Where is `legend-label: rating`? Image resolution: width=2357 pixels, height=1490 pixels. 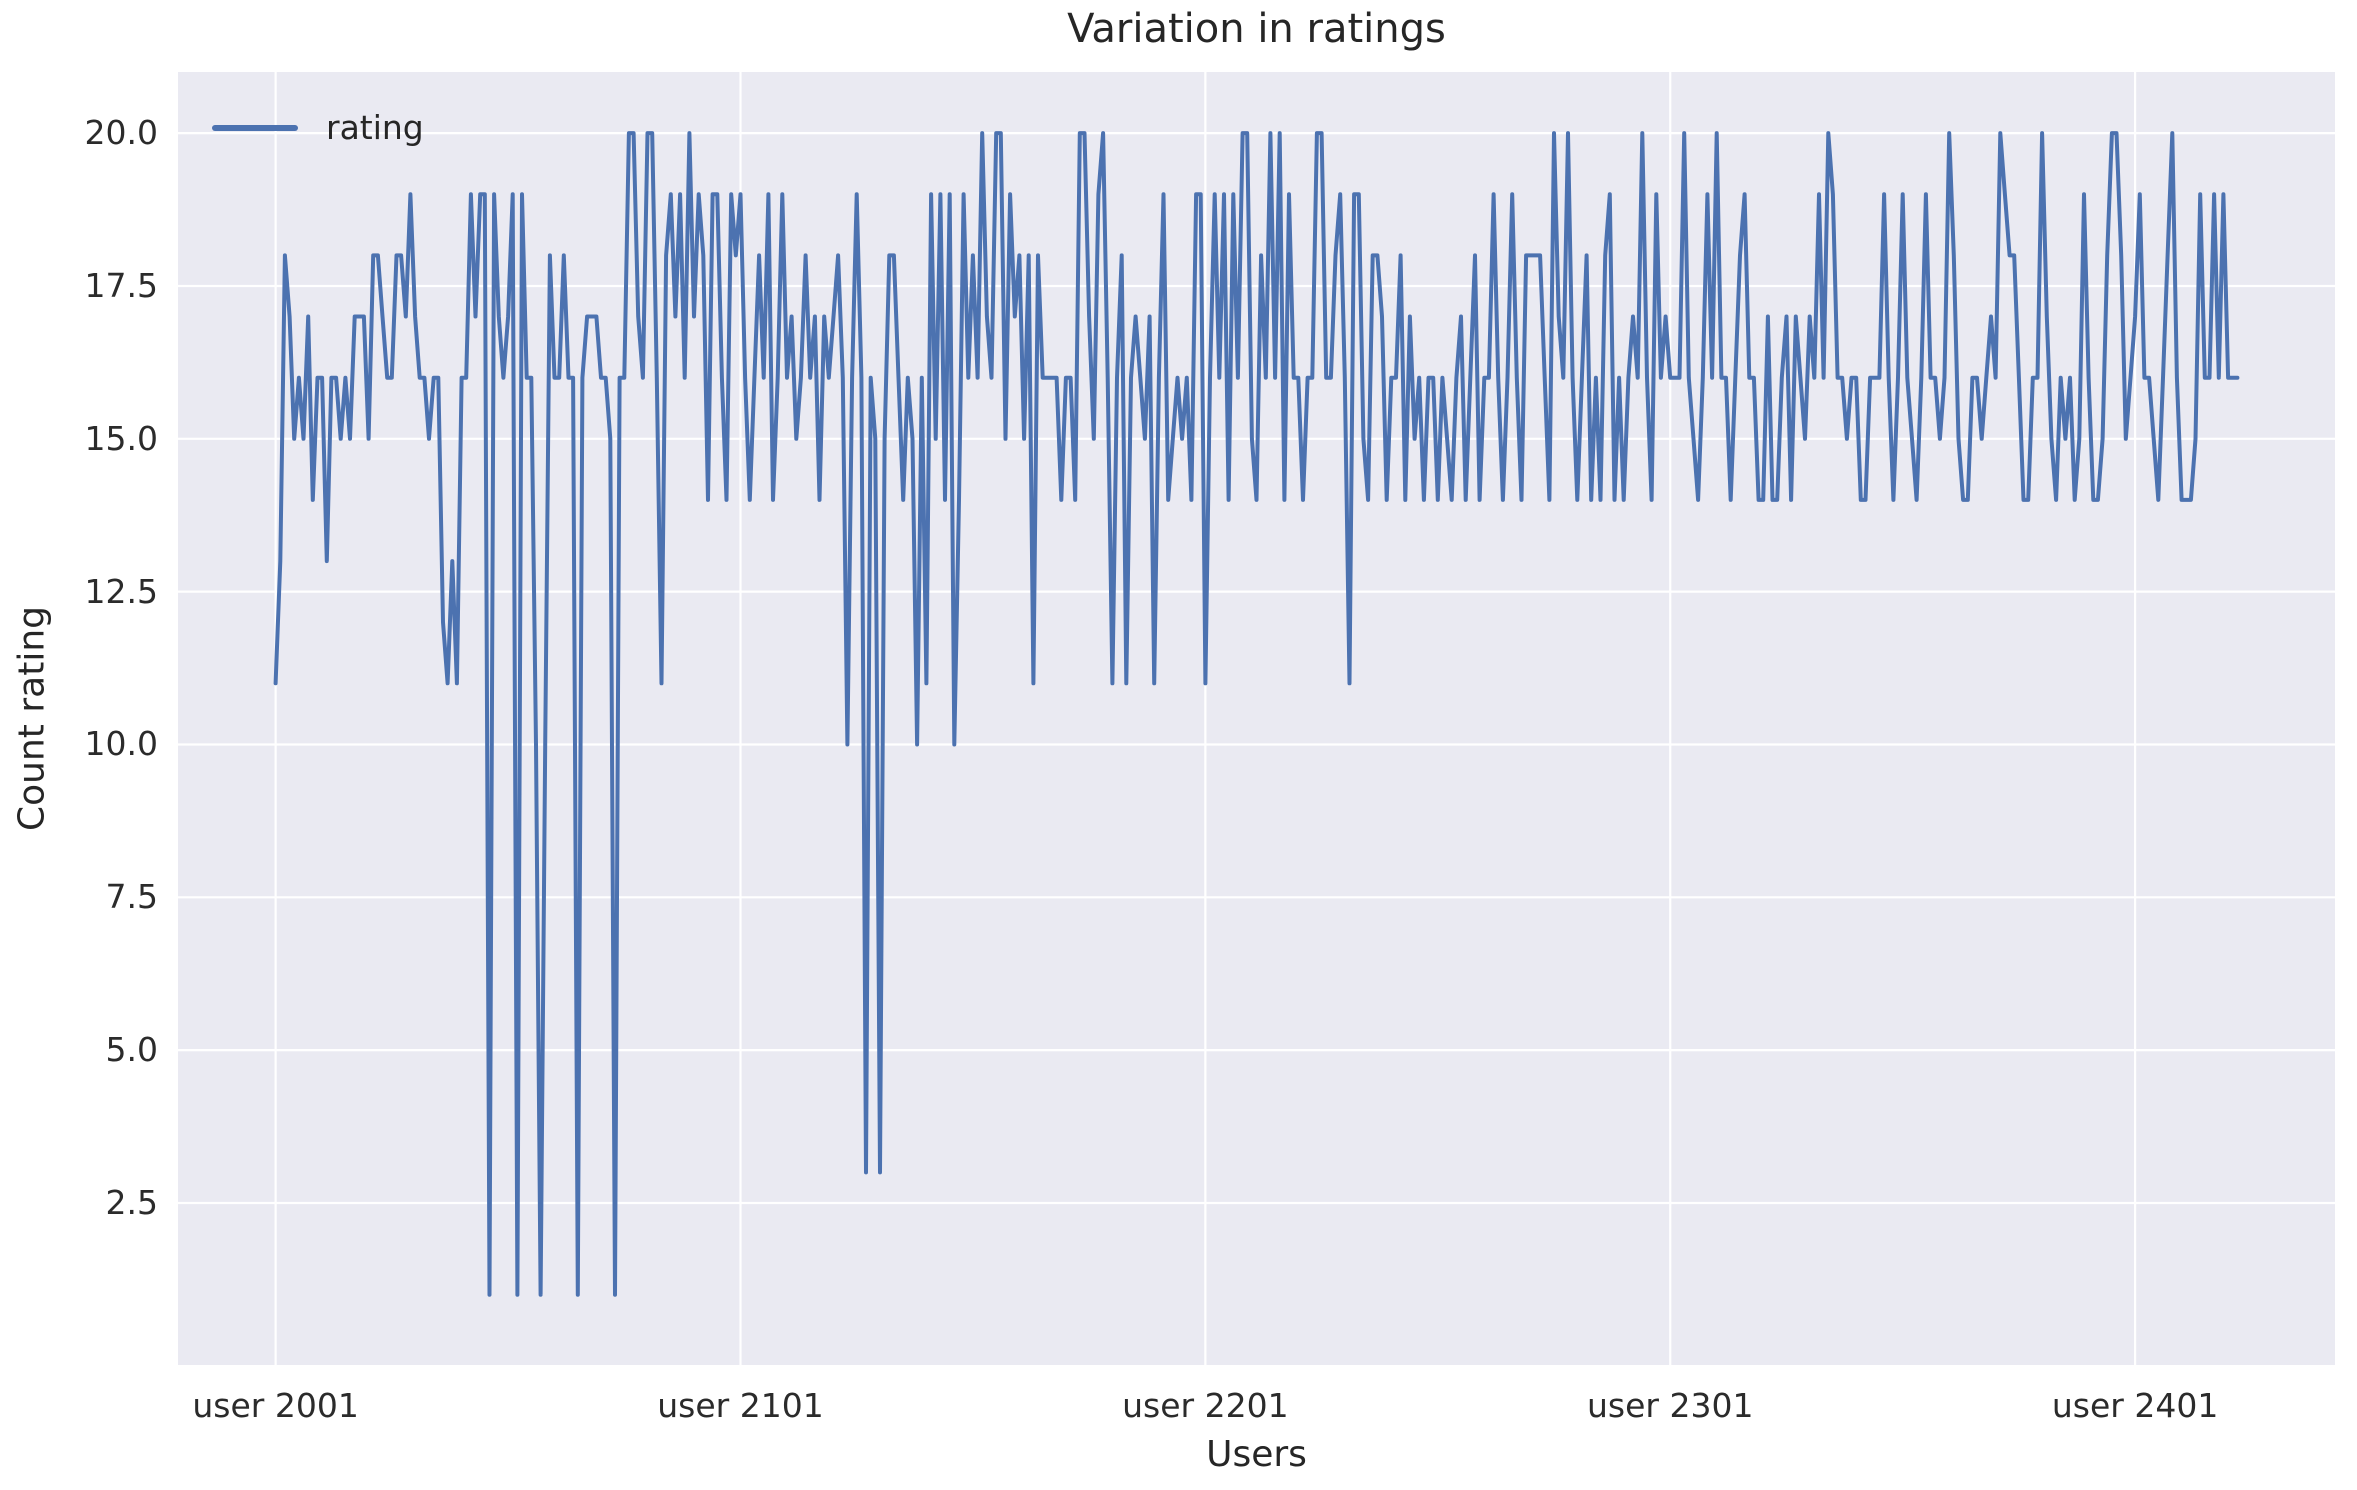
legend-label: rating is located at coordinates (375, 127).